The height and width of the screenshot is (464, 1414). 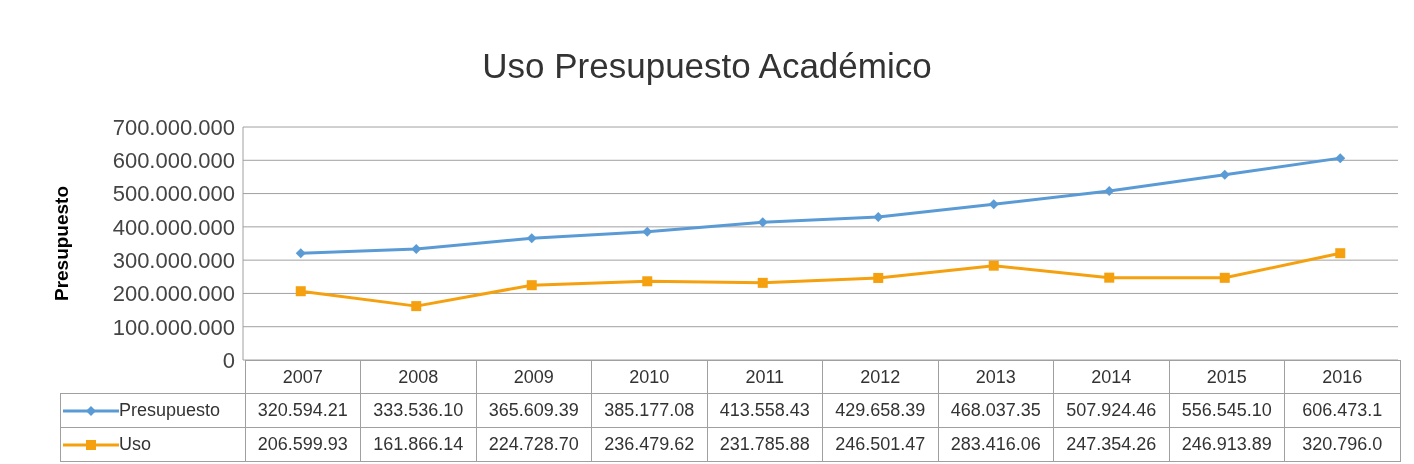 What do you see at coordinates (135, 444) in the screenshot?
I see `legend-label: Uso` at bounding box center [135, 444].